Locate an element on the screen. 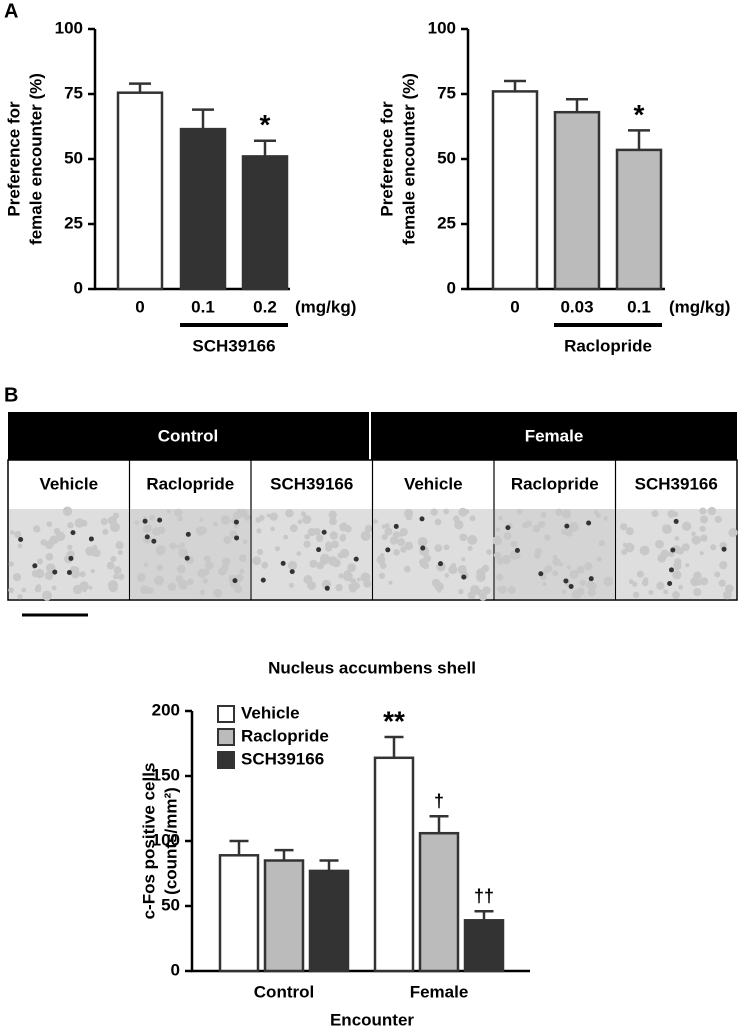 The height and width of the screenshot is (1031, 745). y-tick-label: 0 is located at coordinates (451, 287).